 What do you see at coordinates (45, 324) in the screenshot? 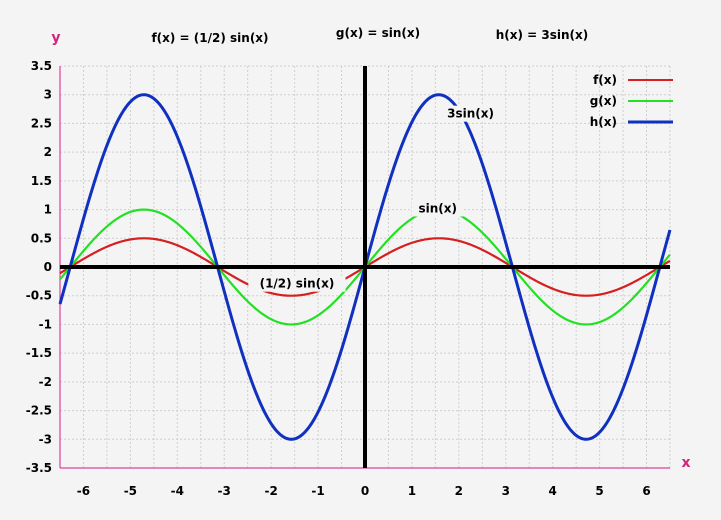
I see `y-tick-label: -1` at bounding box center [45, 324].